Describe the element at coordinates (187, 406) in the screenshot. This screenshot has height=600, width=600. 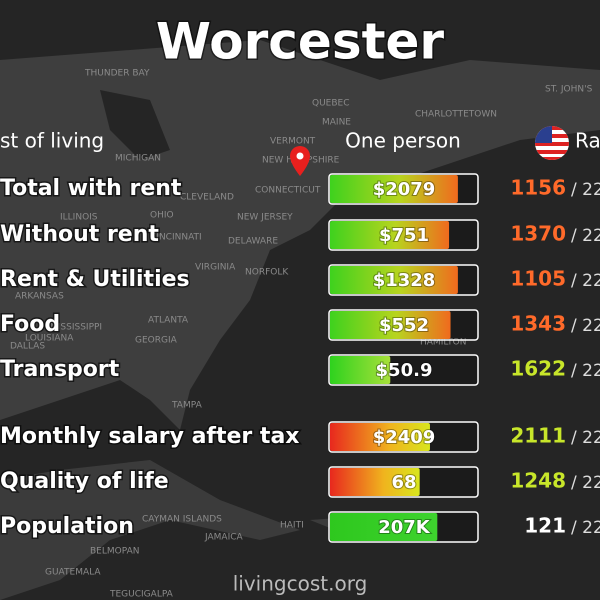
I see `map-label: TAMPA` at that location.